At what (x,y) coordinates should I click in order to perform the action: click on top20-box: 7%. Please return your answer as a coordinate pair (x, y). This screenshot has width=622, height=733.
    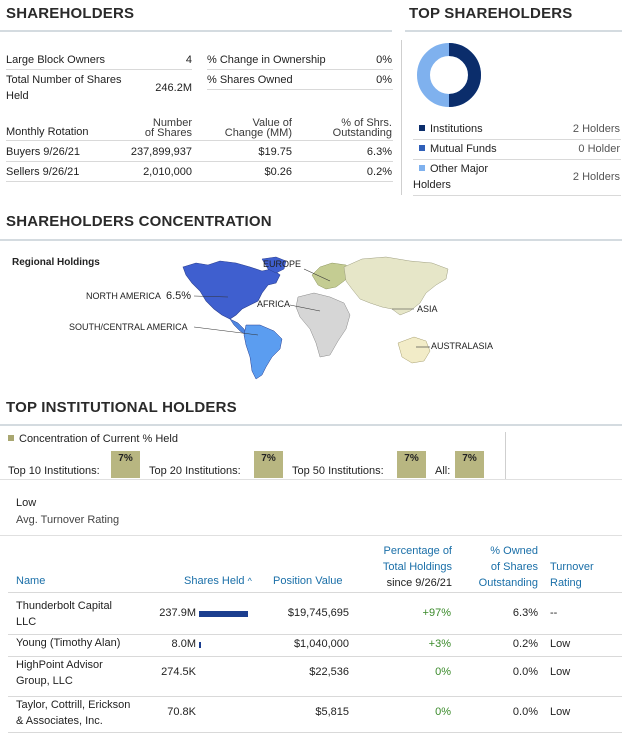
    Looking at the image, I should click on (268, 464).